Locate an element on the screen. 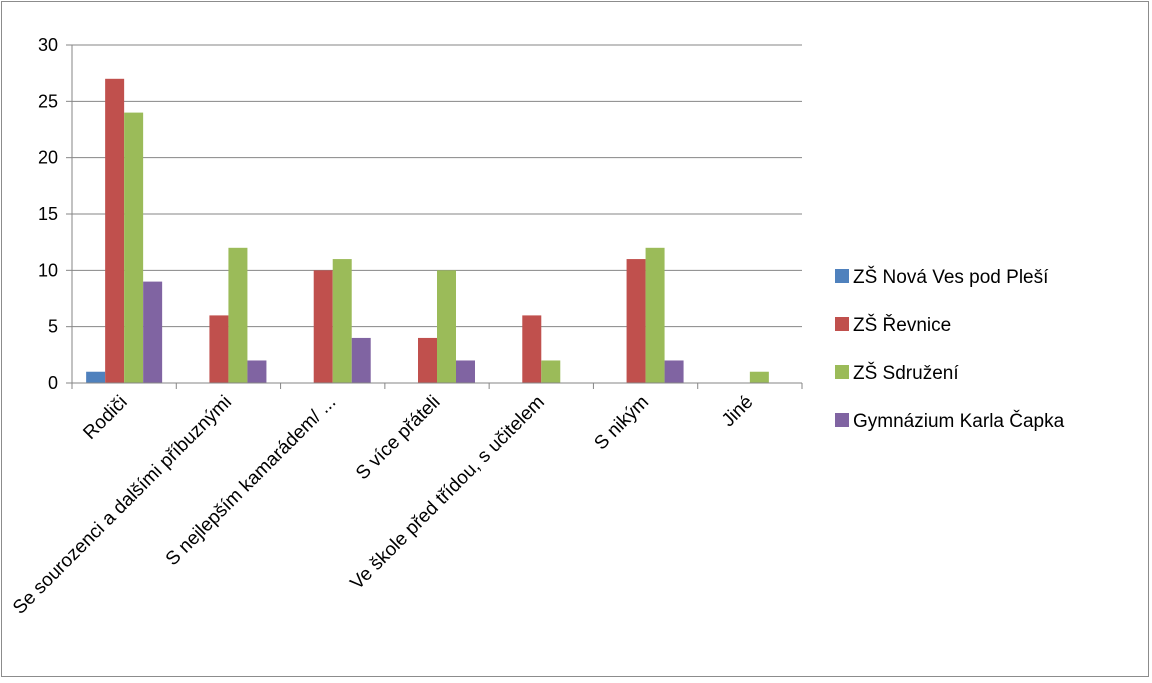 The image size is (1152, 683). legend-label: ZŠ Sdružení is located at coordinates (906, 373).